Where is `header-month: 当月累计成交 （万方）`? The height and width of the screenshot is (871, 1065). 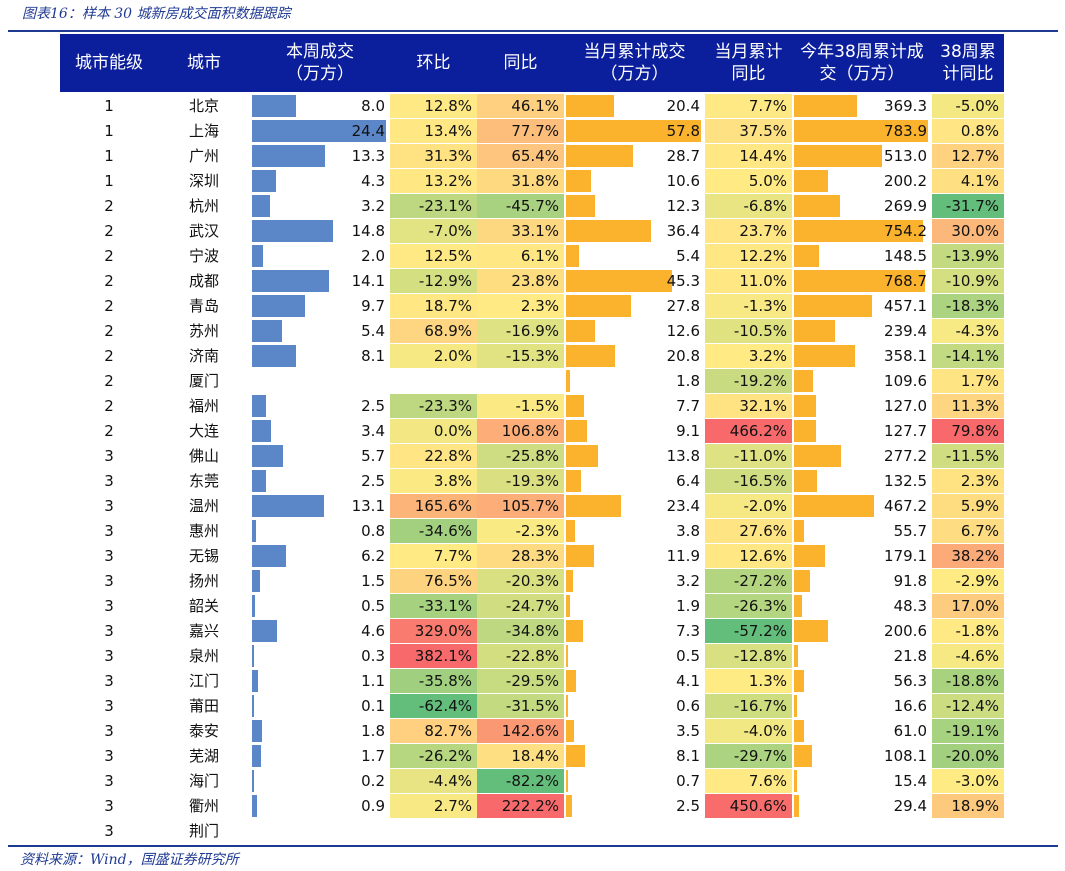 header-month: 当月累计成交 （万方） is located at coordinates (634, 63).